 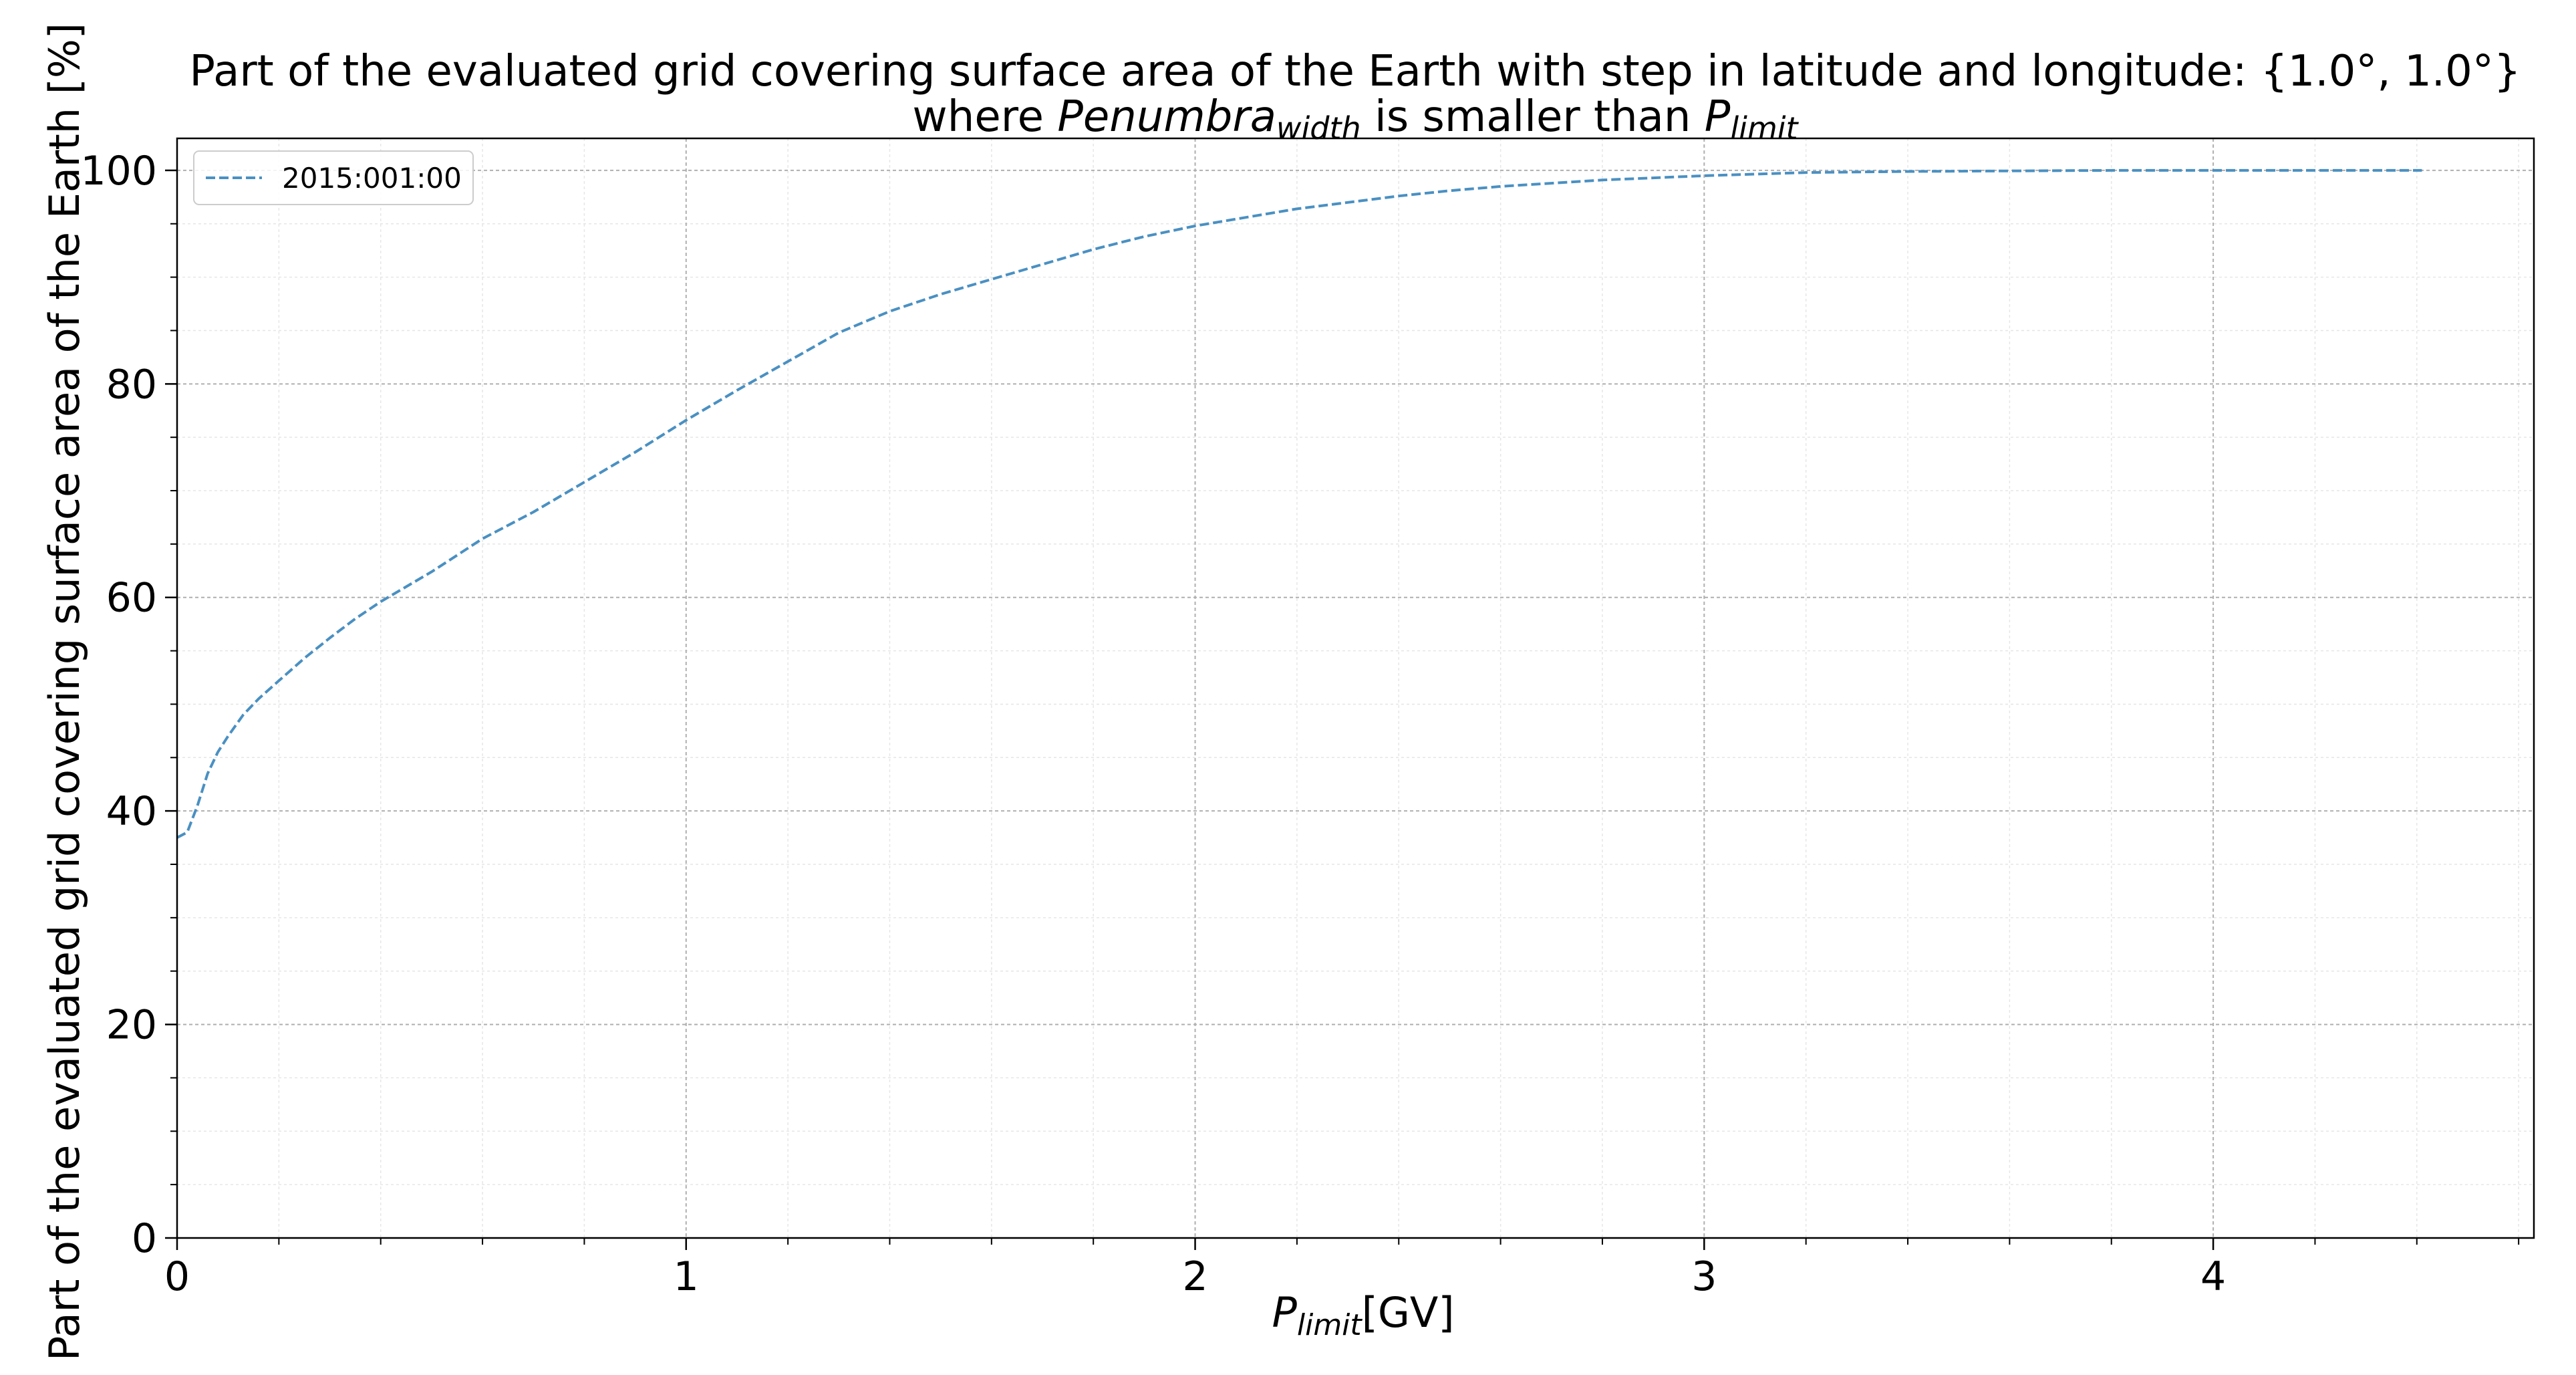 I want to click on legend-label: 2015:001:00, so click(x=372, y=178).